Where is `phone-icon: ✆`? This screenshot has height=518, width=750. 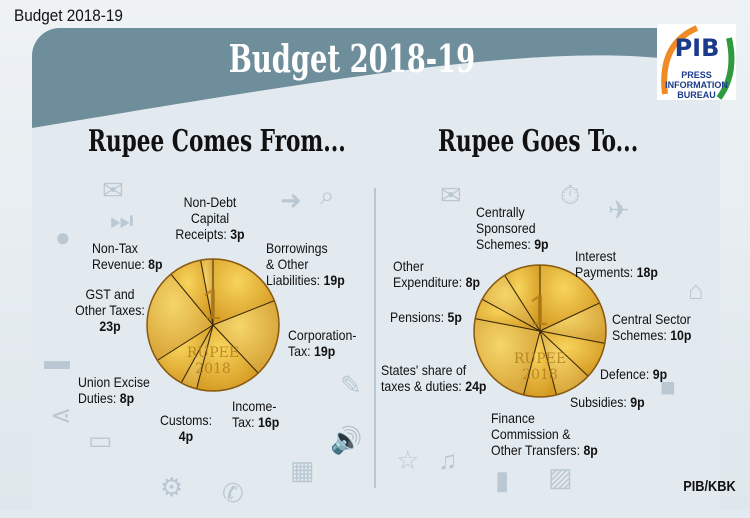 phone-icon: ✆ is located at coordinates (233, 493).